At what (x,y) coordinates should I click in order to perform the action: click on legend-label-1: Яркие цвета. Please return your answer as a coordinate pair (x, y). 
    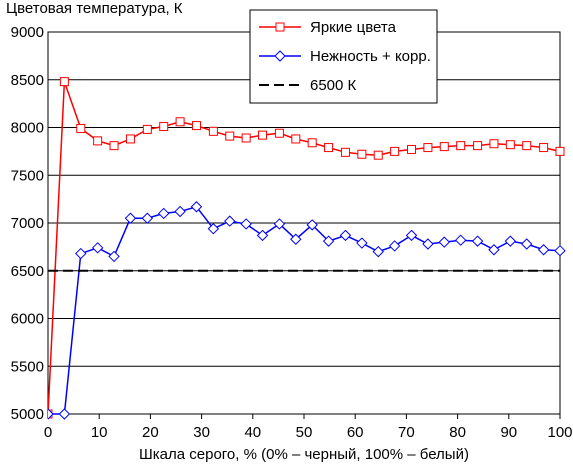
    Looking at the image, I should click on (353, 27).